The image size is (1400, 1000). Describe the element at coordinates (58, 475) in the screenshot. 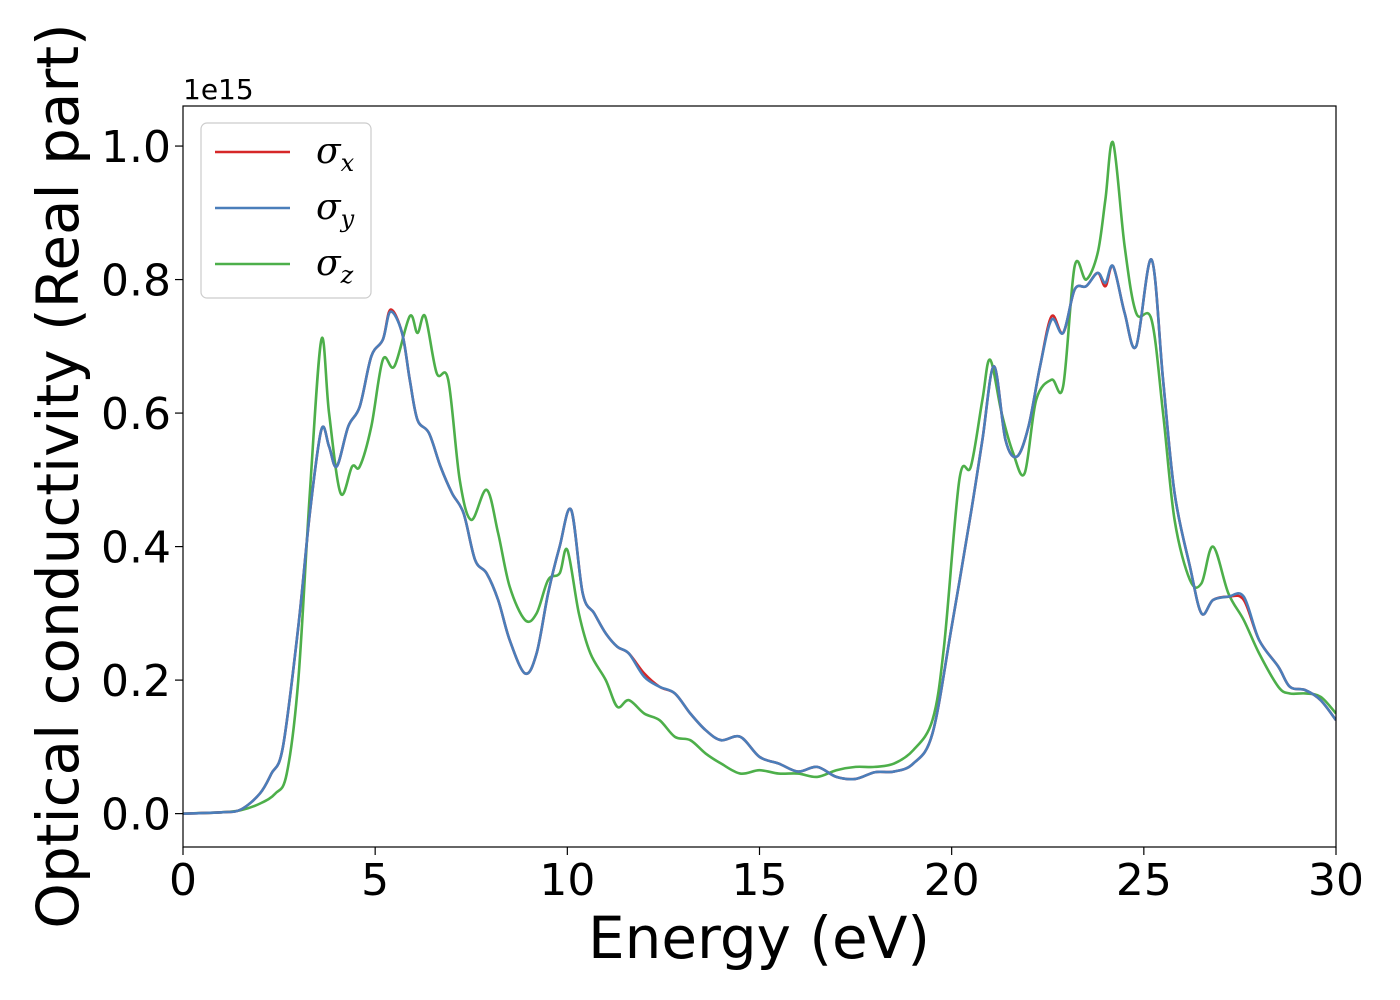

I see `y-axis-label: Optical conductivity (Real part)` at that location.